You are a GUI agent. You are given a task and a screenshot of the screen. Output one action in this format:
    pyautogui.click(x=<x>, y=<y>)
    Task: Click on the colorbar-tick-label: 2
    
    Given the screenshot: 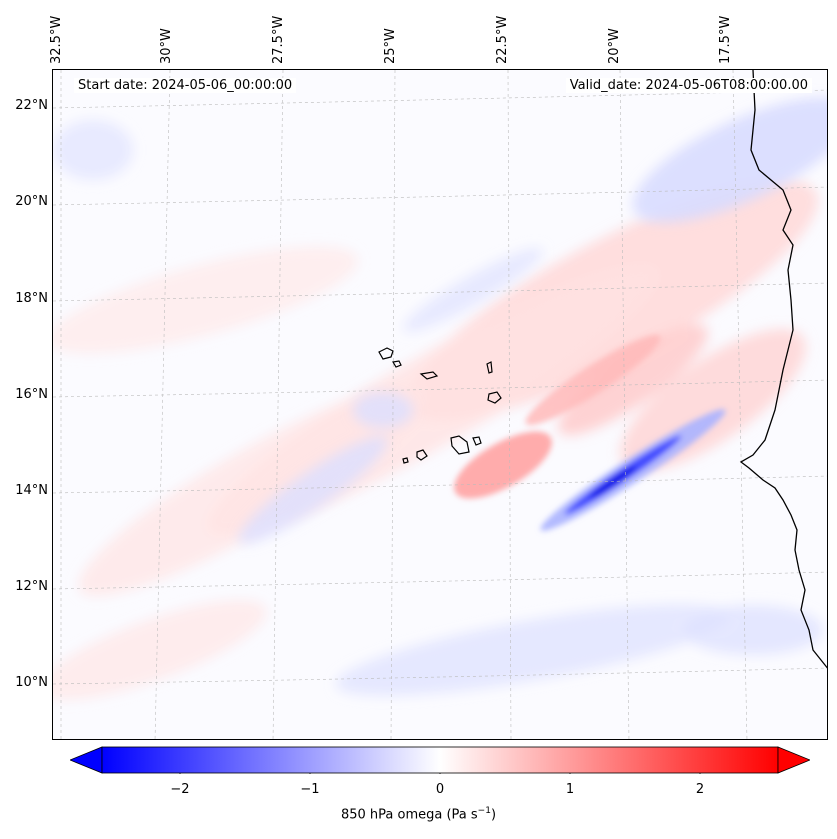 What is the action you would take?
    pyautogui.click(x=700, y=789)
    